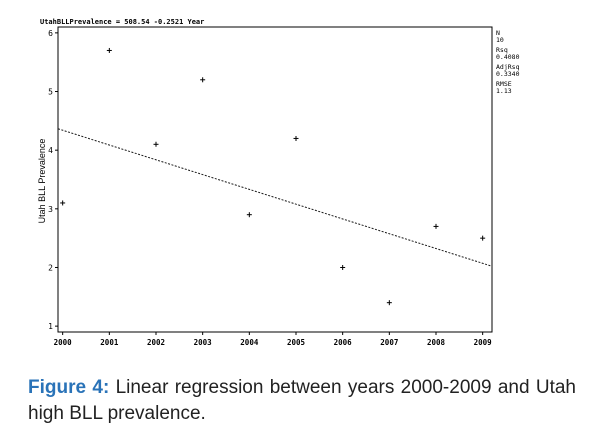  I want to click on x-tick-label: 2002, so click(156, 342).